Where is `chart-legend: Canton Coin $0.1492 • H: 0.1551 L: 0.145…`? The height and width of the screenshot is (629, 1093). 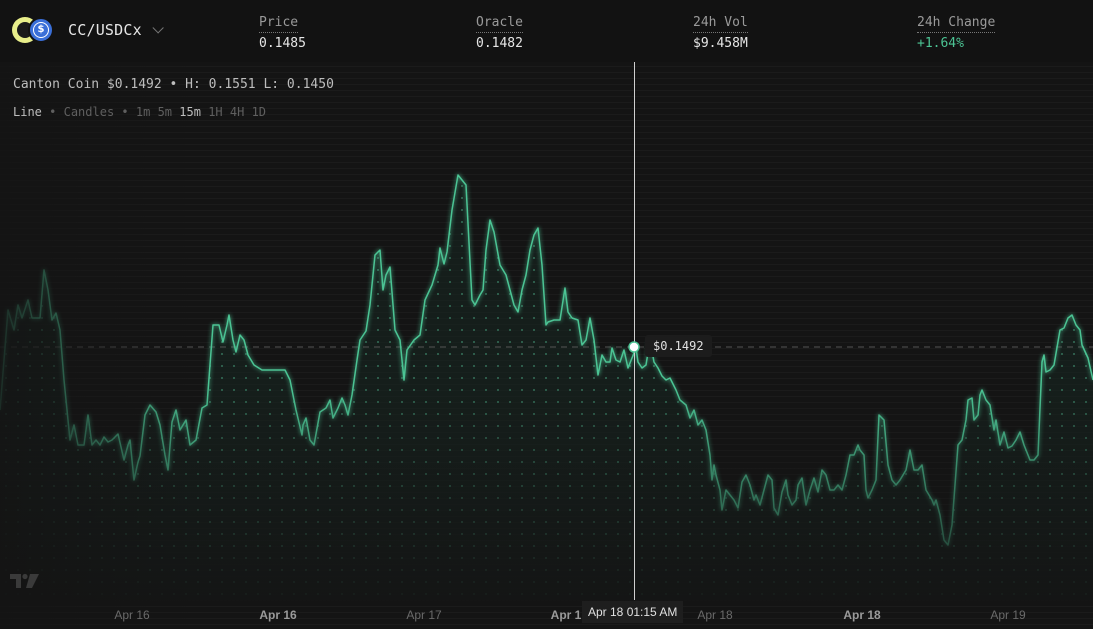 chart-legend: Canton Coin $0.1492 • H: 0.1551 L: 0.145… is located at coordinates (173, 84).